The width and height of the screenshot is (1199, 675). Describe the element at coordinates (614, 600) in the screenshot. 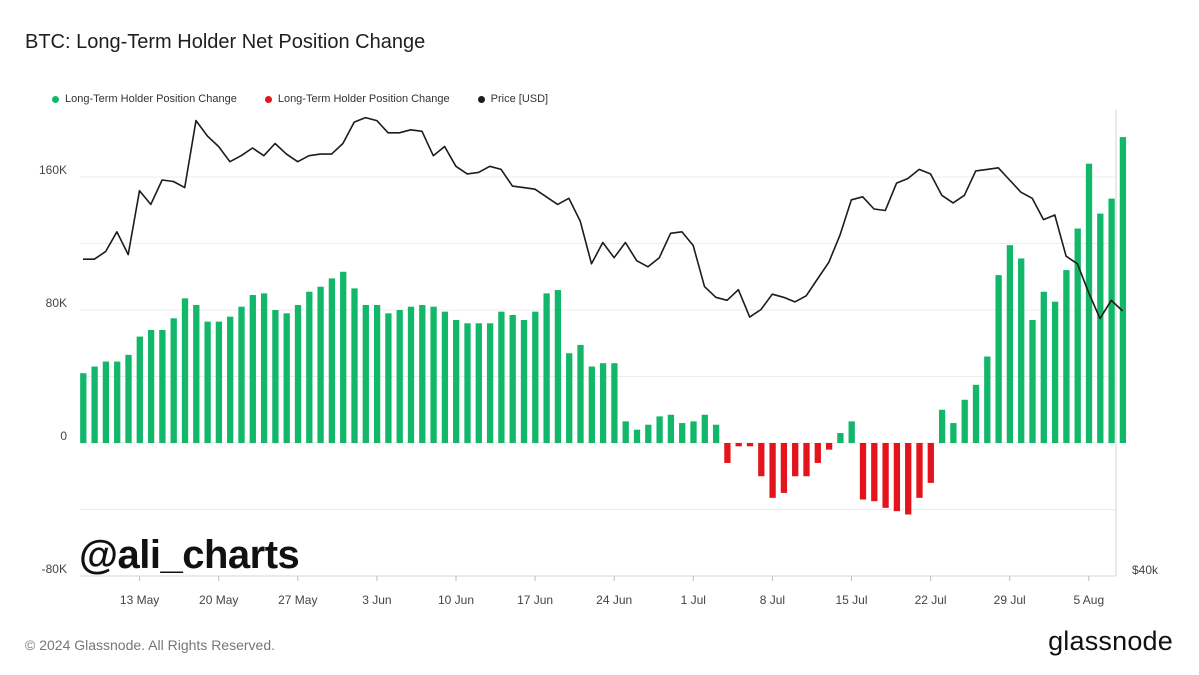

I see `x-tick-label: 24 Jun` at that location.